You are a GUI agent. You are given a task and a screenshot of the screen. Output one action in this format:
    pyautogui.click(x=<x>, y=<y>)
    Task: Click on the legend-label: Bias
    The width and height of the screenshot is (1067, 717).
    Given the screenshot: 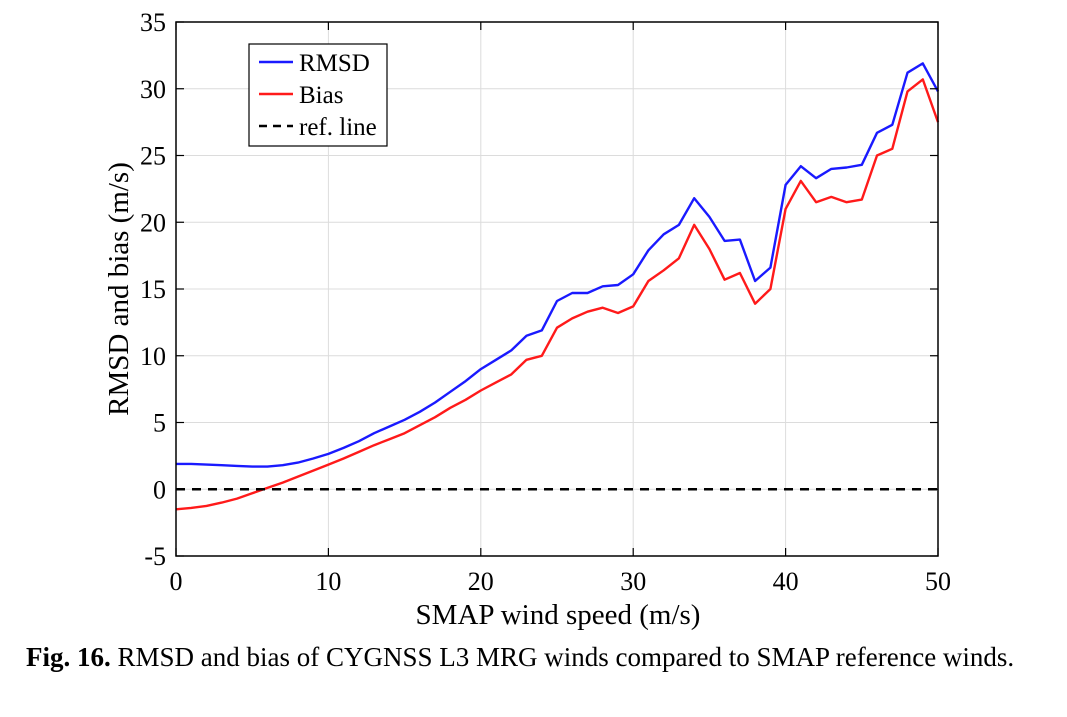 What is the action you would take?
    pyautogui.click(x=321, y=95)
    